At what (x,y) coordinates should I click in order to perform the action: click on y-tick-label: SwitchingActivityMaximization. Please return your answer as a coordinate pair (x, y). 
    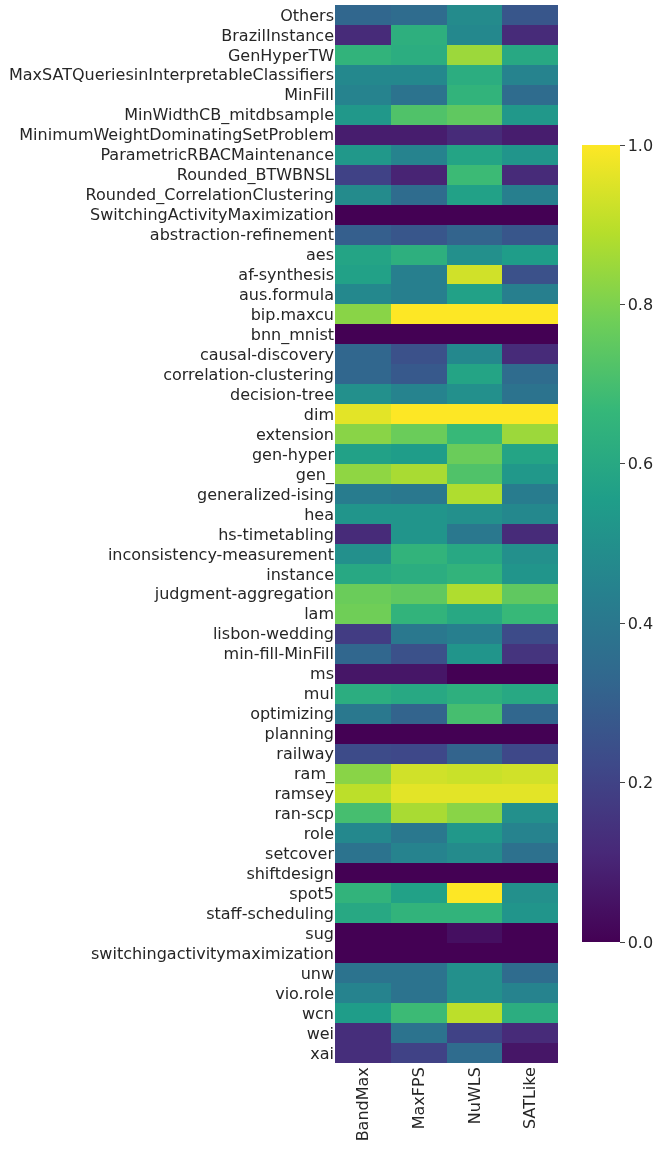
    Looking at the image, I should click on (212, 215).